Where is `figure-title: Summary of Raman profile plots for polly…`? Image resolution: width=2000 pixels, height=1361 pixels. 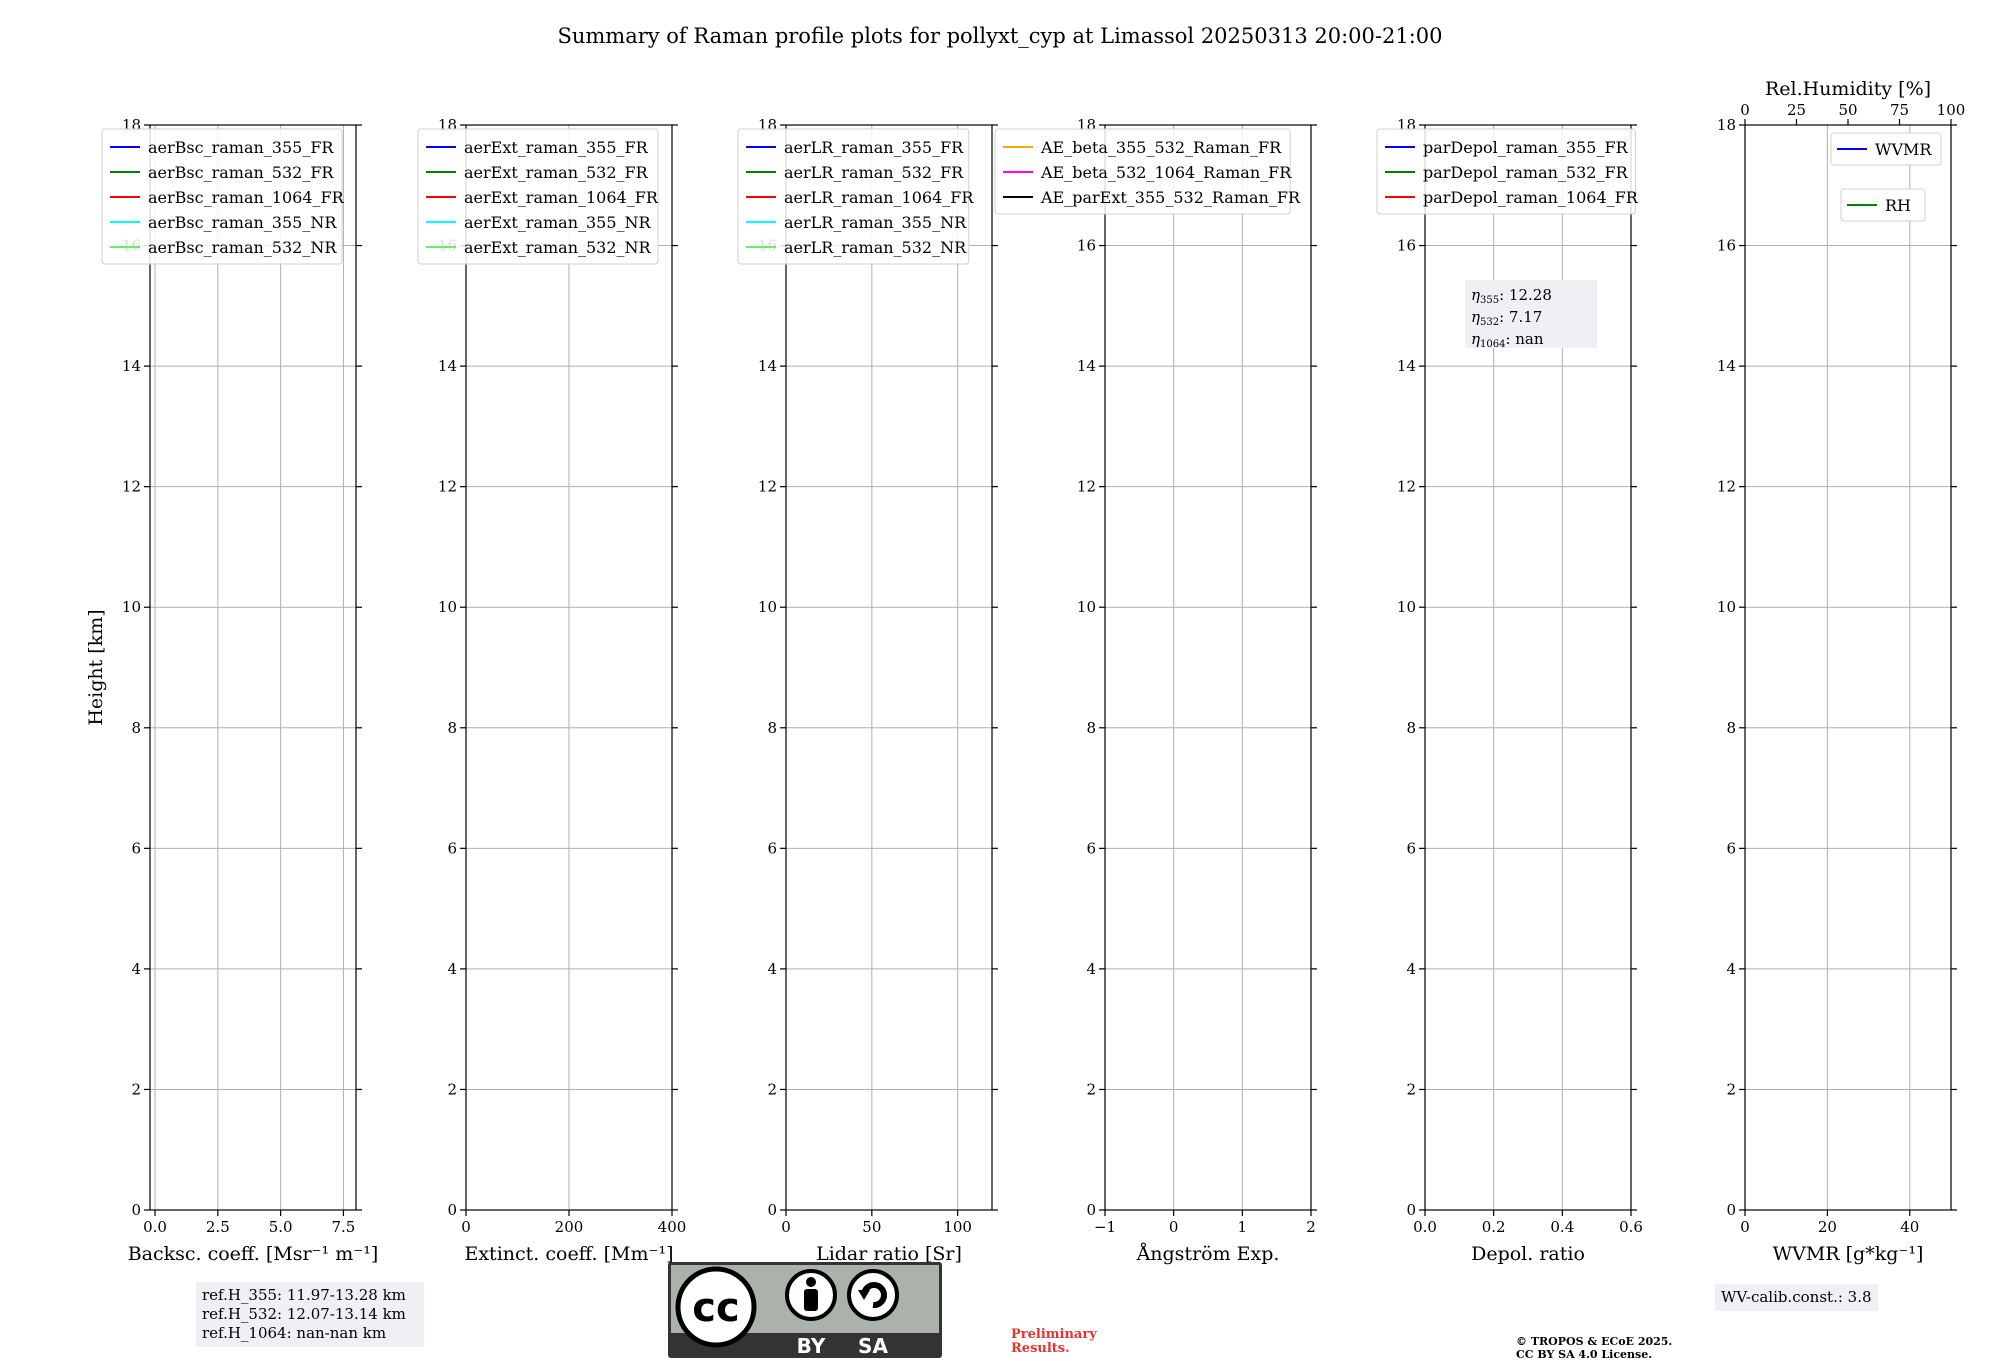
figure-title: Summary of Raman profile plots for polly… is located at coordinates (999, 36).